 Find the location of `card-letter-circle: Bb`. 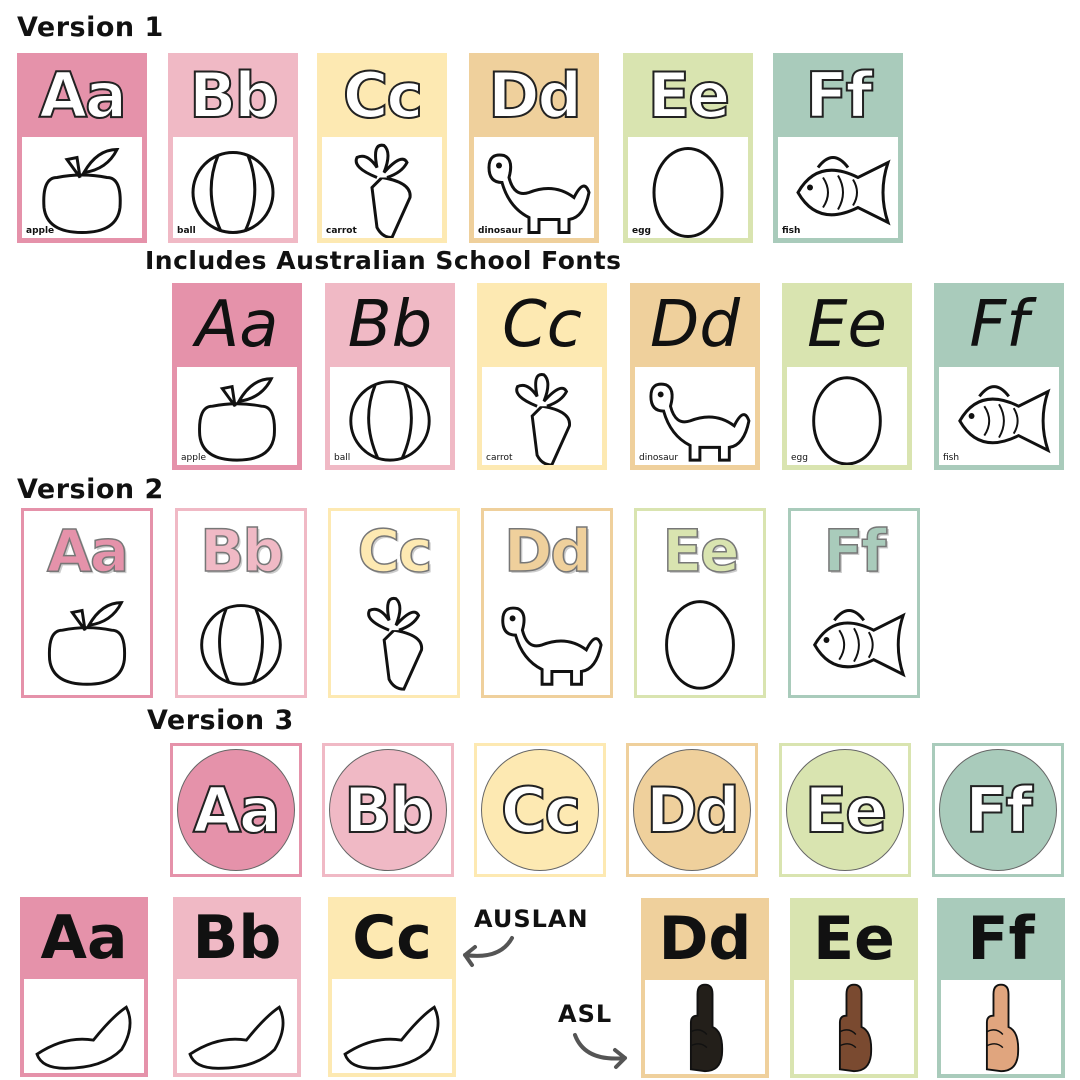

card-letter-circle: Bb is located at coordinates (388, 810).